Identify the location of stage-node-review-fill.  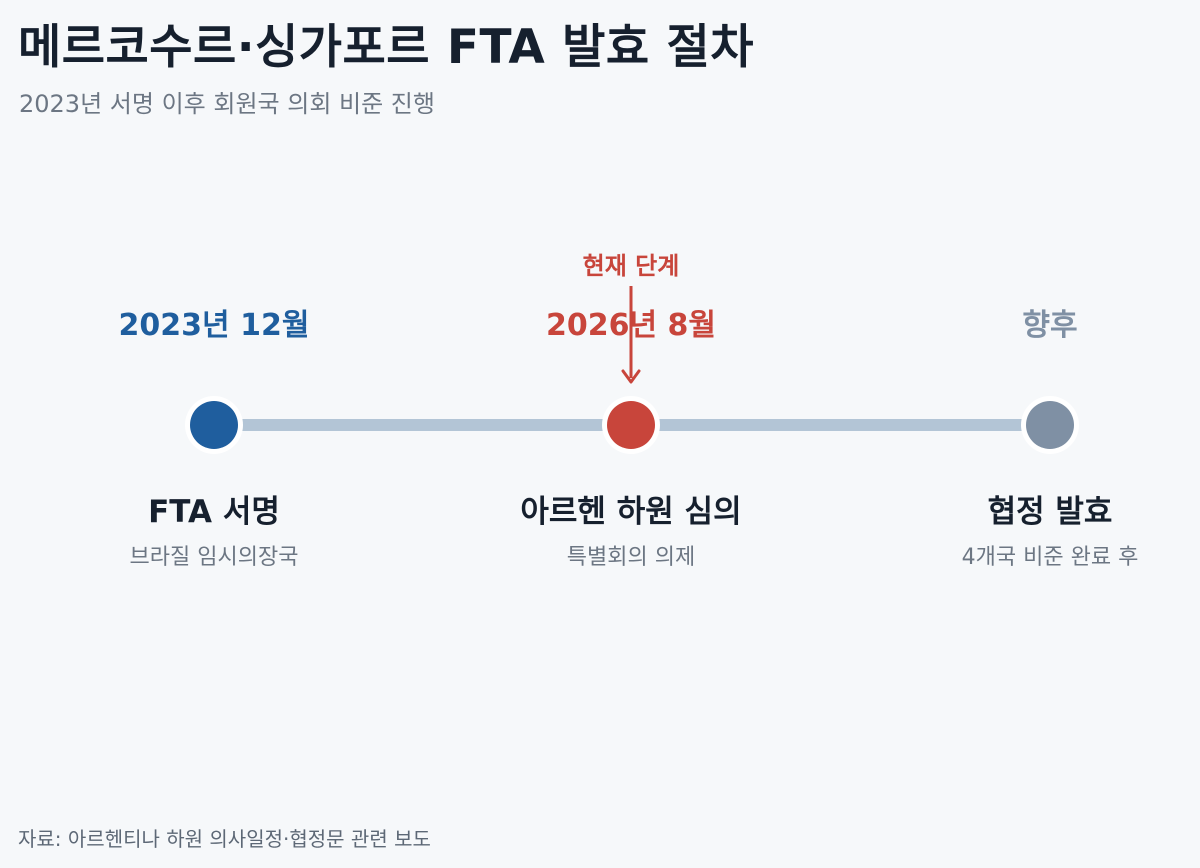
(631, 425).